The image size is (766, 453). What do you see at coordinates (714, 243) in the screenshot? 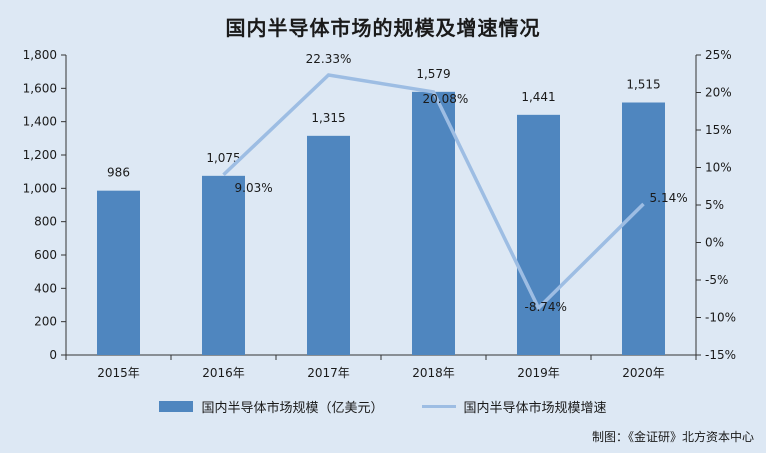
I see `y-right-tick-label: 0%` at bounding box center [714, 243].